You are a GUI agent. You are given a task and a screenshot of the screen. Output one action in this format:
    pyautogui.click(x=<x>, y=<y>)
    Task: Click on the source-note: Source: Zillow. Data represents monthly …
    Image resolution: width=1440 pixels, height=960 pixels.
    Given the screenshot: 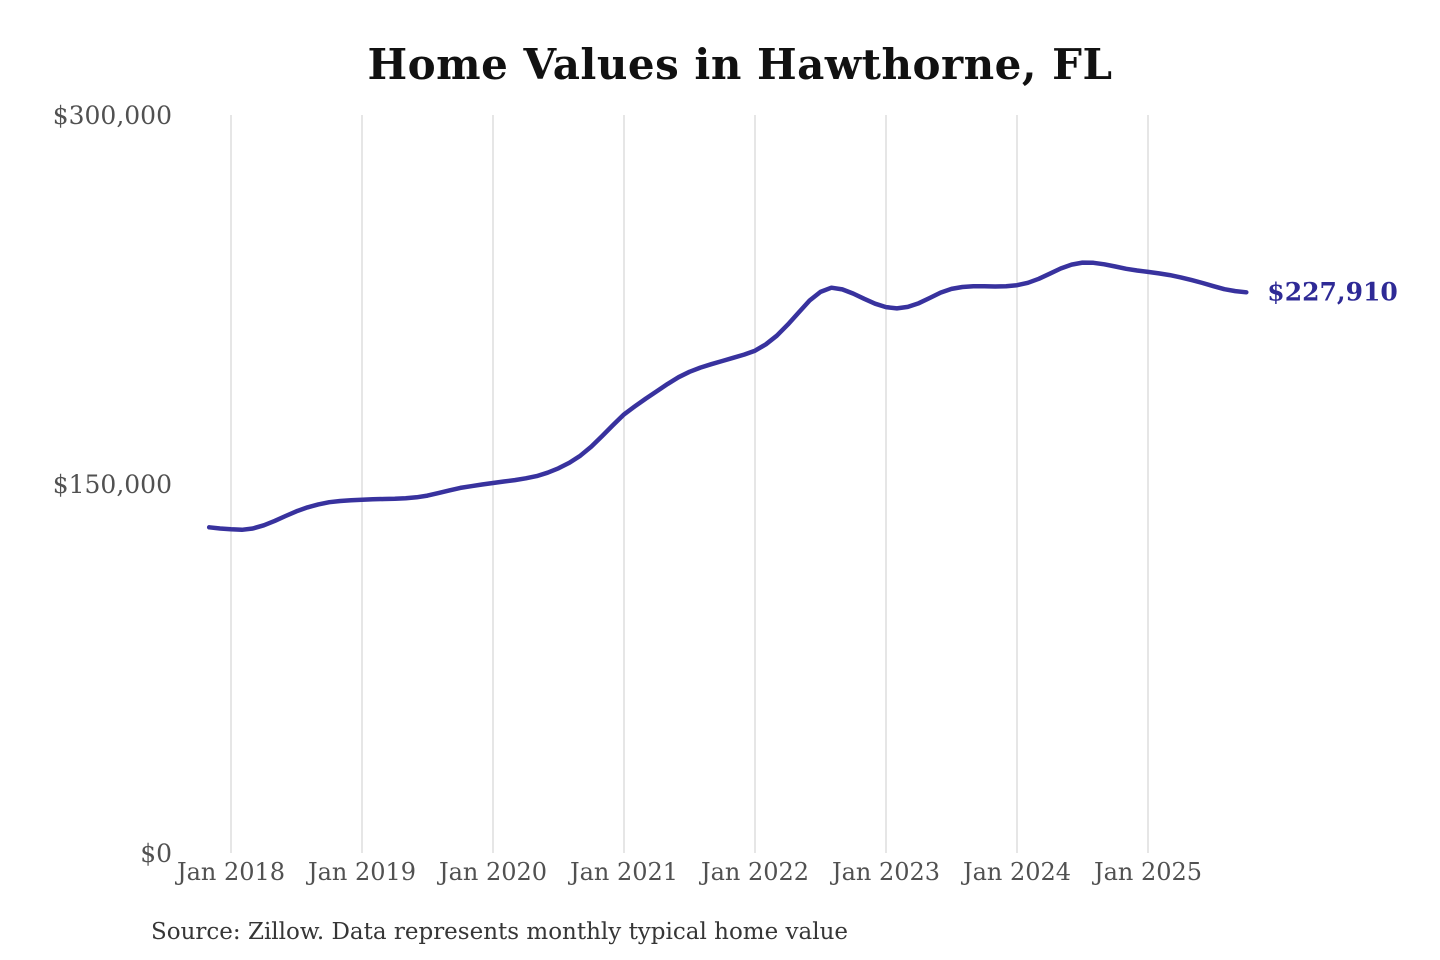 What is the action you would take?
    pyautogui.click(x=500, y=932)
    